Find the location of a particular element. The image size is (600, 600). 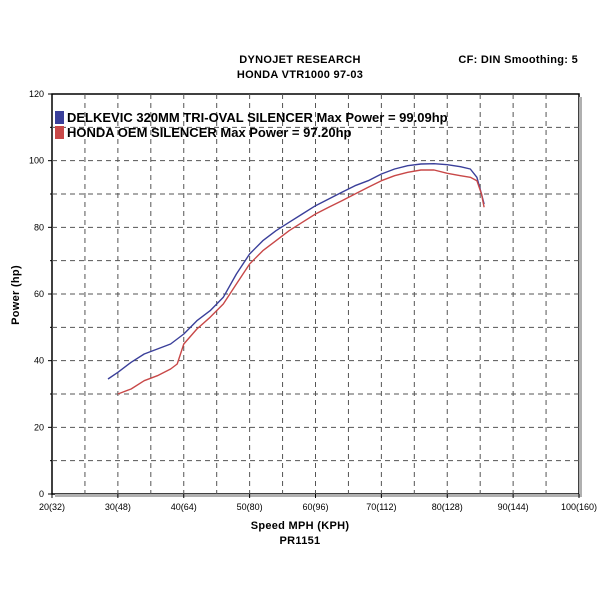

legend-swatch-honda is located at coordinates (59, 132).